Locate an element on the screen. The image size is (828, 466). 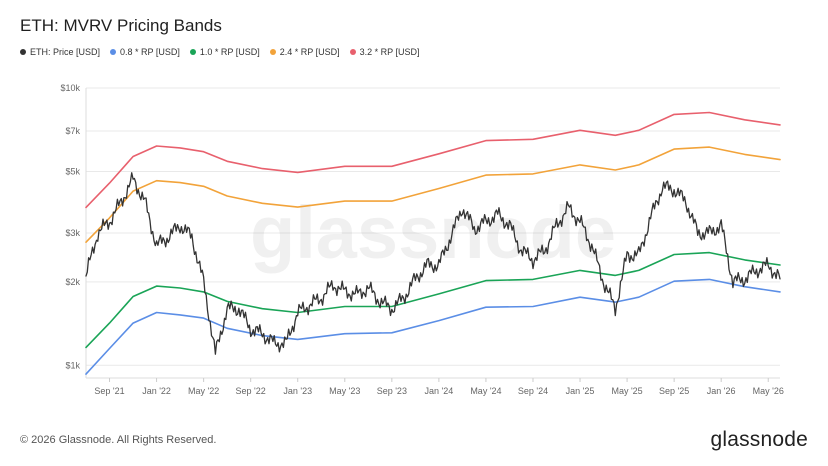
x-tick-label: Sep '23 is located at coordinates (392, 391).